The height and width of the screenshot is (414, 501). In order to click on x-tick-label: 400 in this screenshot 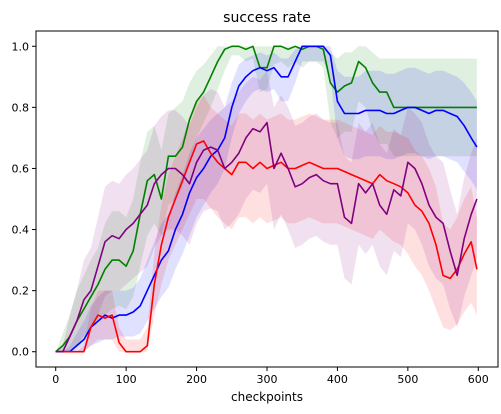, I will do `click(337, 379)`.